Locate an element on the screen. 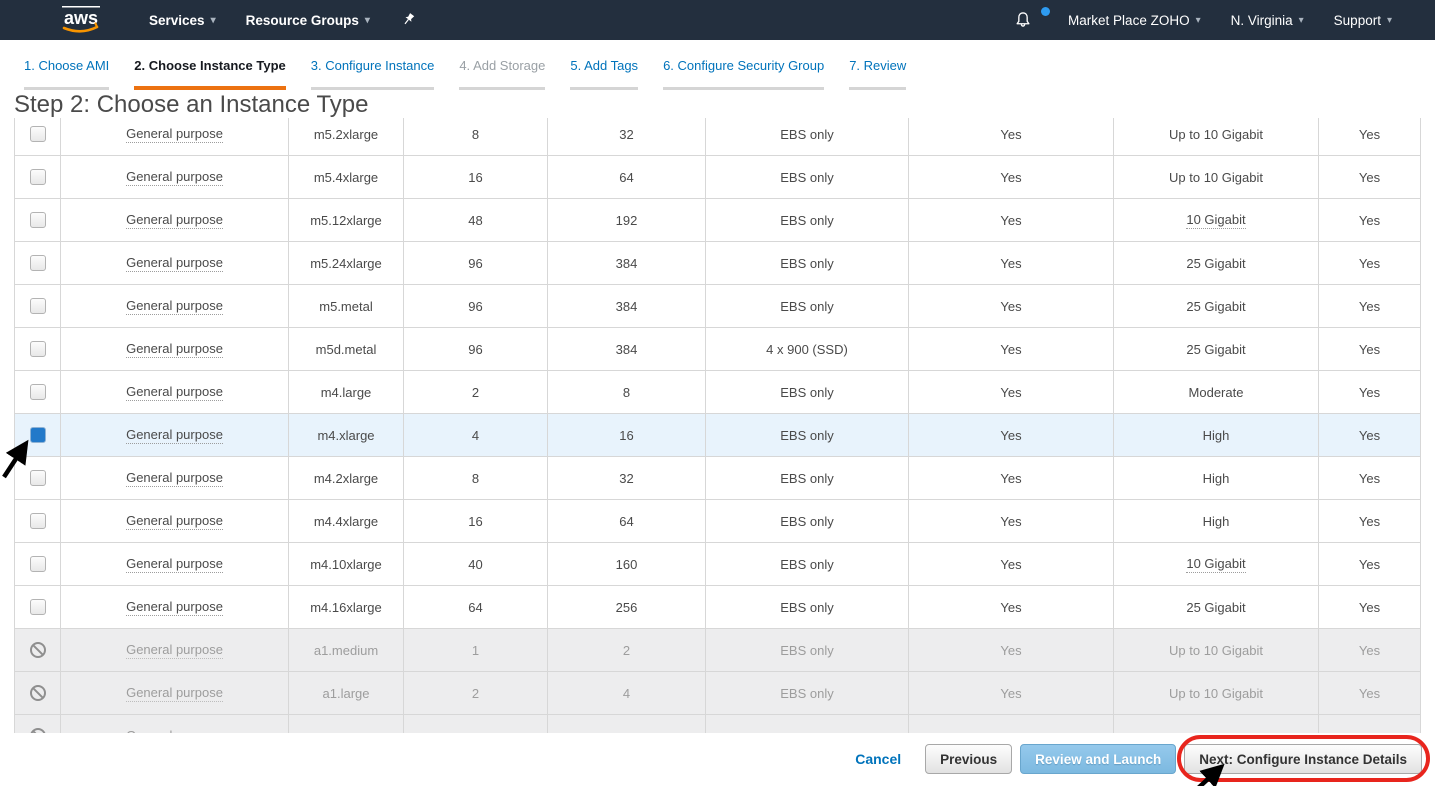 The width and height of the screenshot is (1435, 786). nav-item-n-virginia: N. Virginia ▾ is located at coordinates (1267, 20).